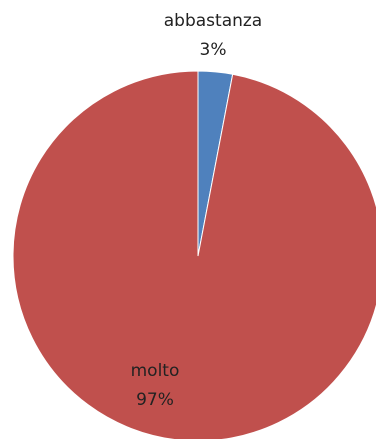  What do you see at coordinates (213, 50) in the screenshot?
I see `slice-value-abbastanza: 3%` at bounding box center [213, 50].